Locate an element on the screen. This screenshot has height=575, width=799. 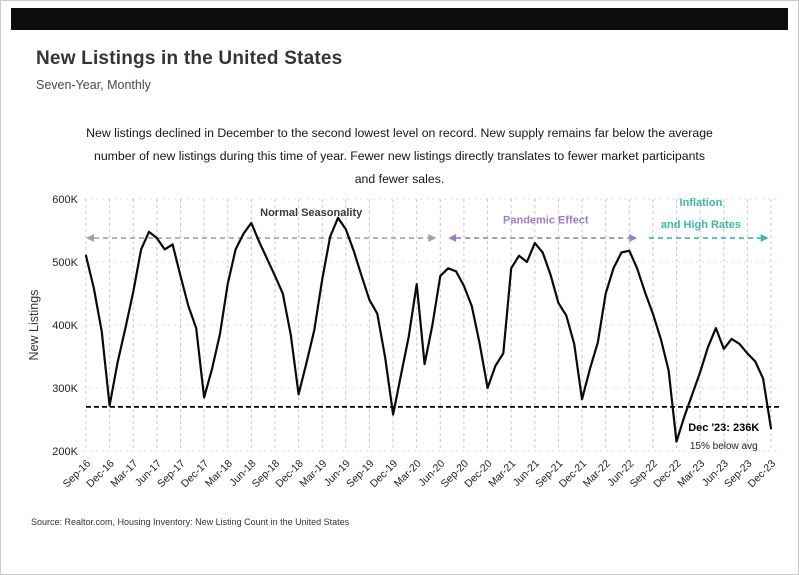
y-tick-label: 400K is located at coordinates (65, 326).